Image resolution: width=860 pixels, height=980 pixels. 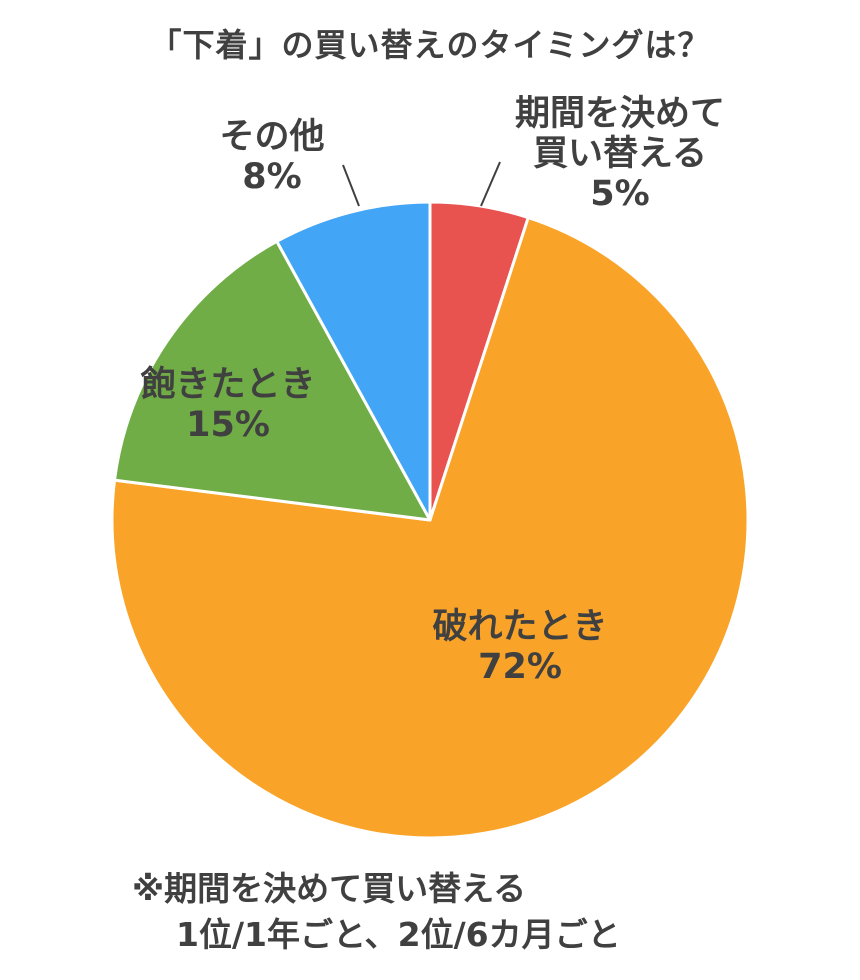 I want to click on pie-slice-other, so click(x=353, y=361).